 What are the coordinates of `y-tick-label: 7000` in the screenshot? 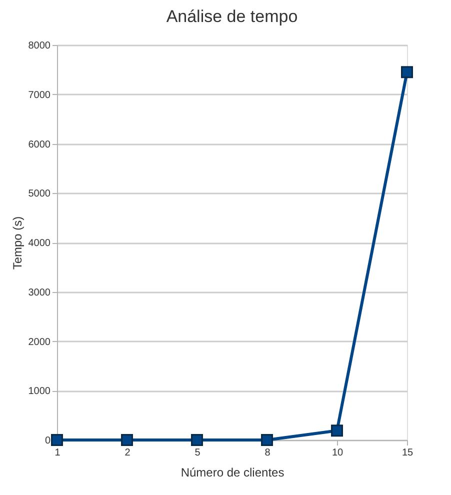 It's located at (39, 95).